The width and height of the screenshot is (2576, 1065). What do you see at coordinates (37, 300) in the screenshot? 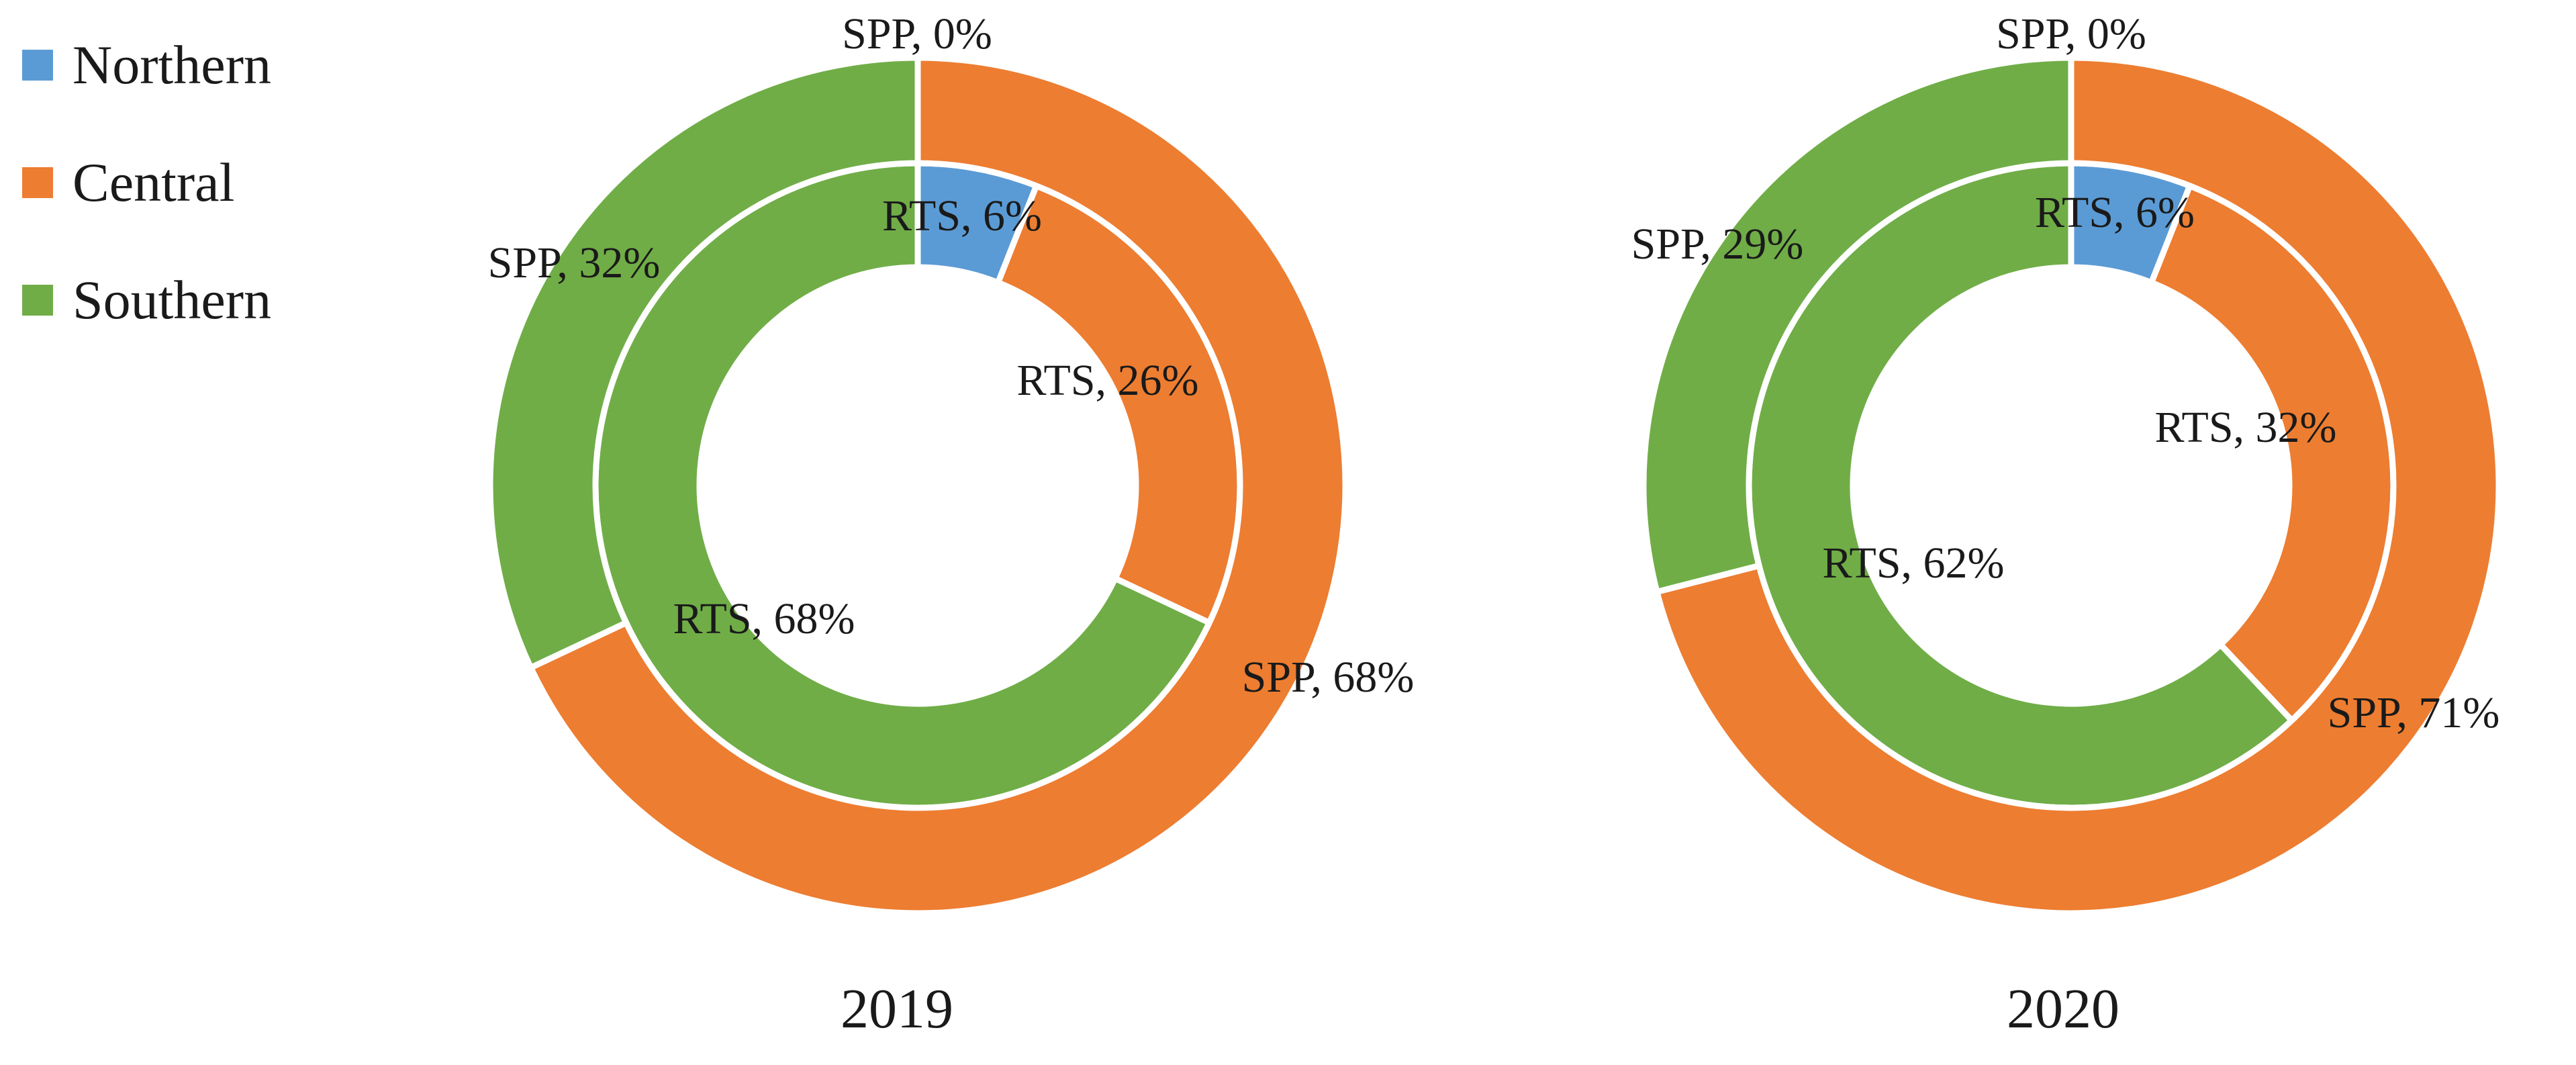
I see `legend-swatch-southern` at bounding box center [37, 300].